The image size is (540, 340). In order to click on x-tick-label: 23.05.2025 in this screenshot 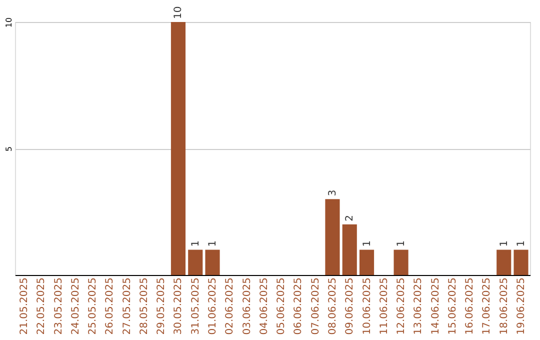, I will do `click(58, 306)`.